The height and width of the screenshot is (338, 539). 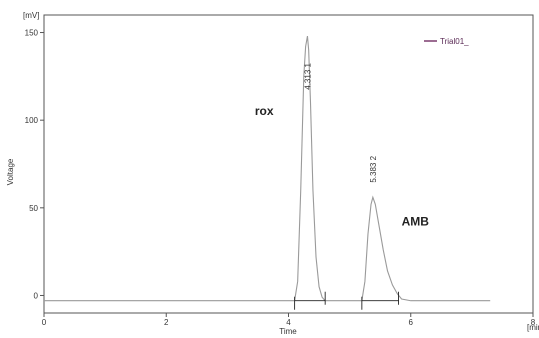 What do you see at coordinates (33, 208) in the screenshot?
I see `y-tick-label: 50` at bounding box center [33, 208].